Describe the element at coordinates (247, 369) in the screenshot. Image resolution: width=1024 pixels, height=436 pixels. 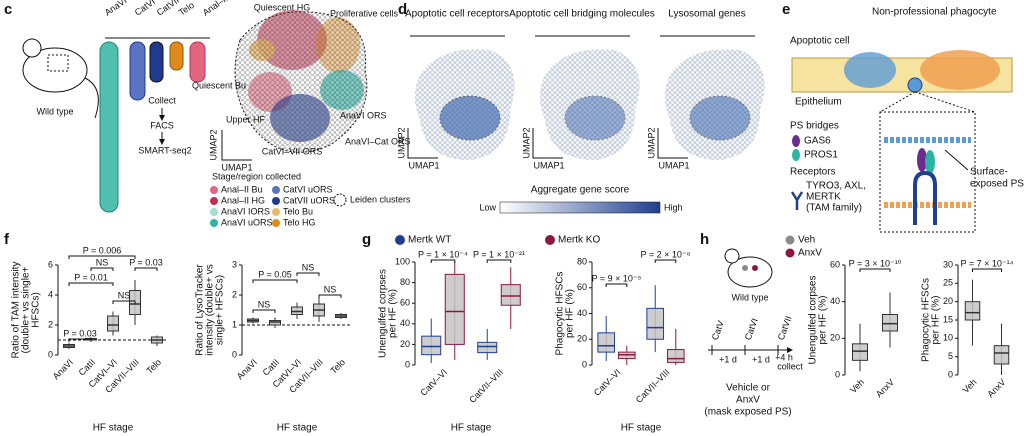
I see `x-tick-label: AnaVI` at that location.